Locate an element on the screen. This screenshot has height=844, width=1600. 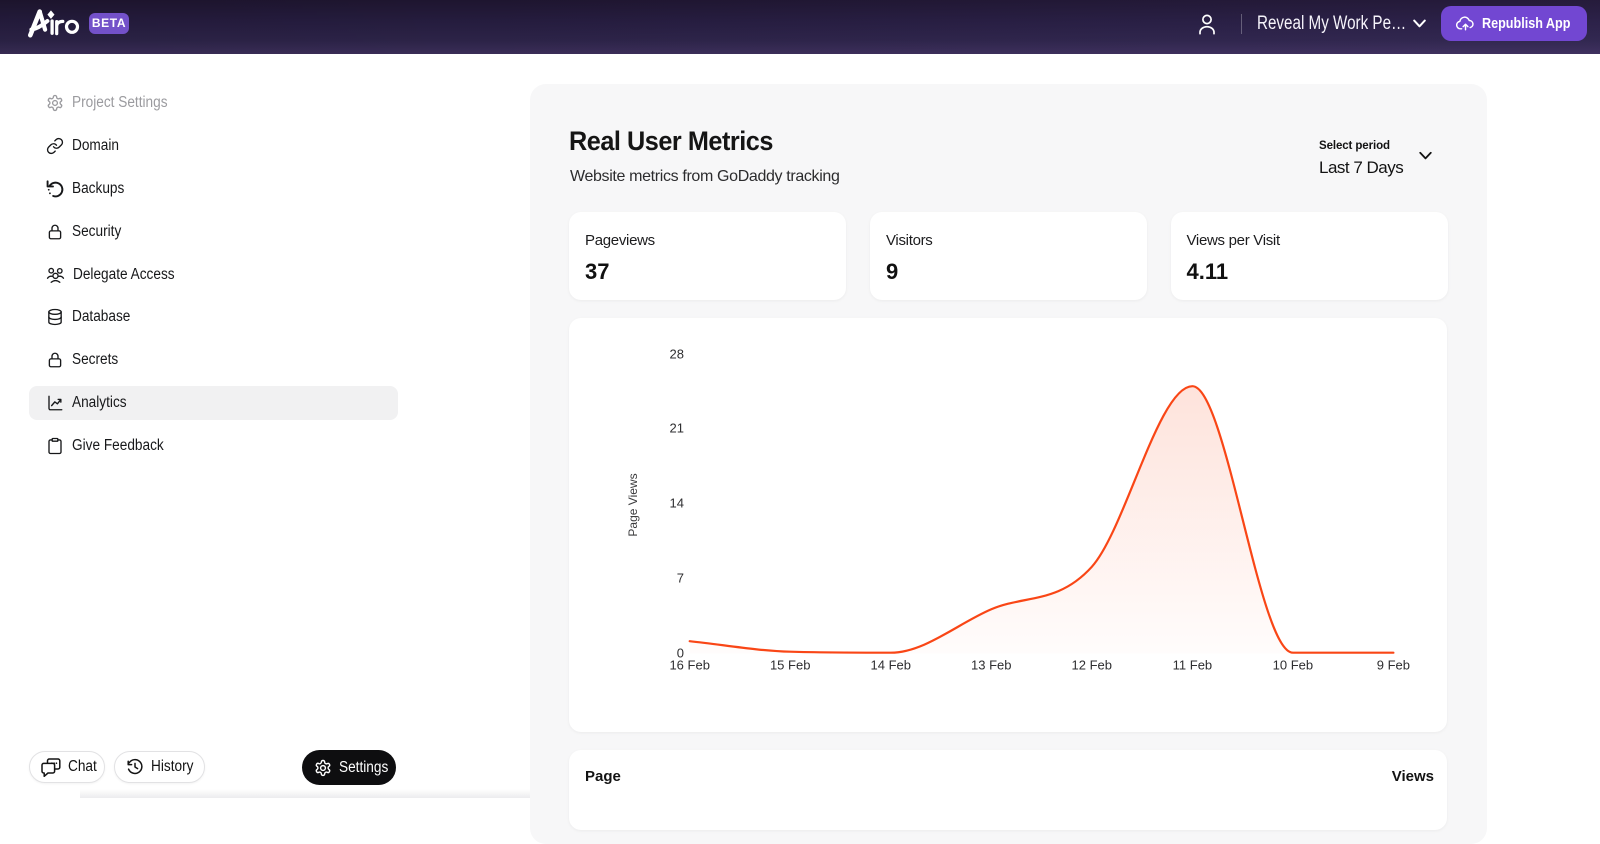
svg-text: 11 Feb is located at coordinates (1193, 665).